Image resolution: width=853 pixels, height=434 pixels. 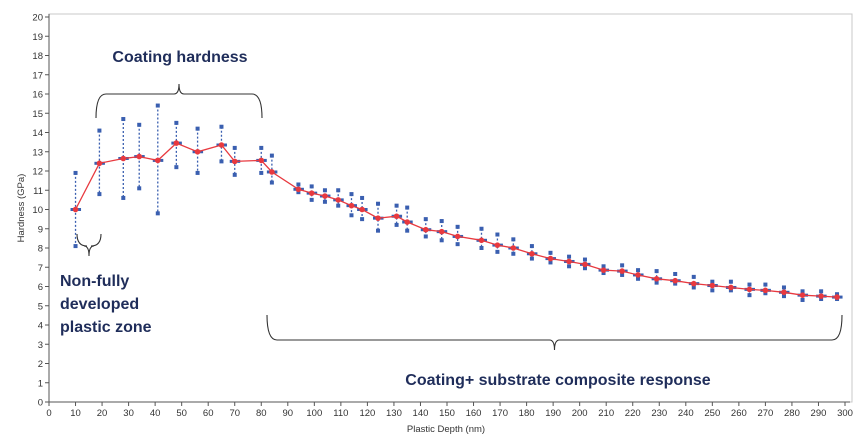 I want to click on y-tick-label: 7, so click(x=40, y=268).